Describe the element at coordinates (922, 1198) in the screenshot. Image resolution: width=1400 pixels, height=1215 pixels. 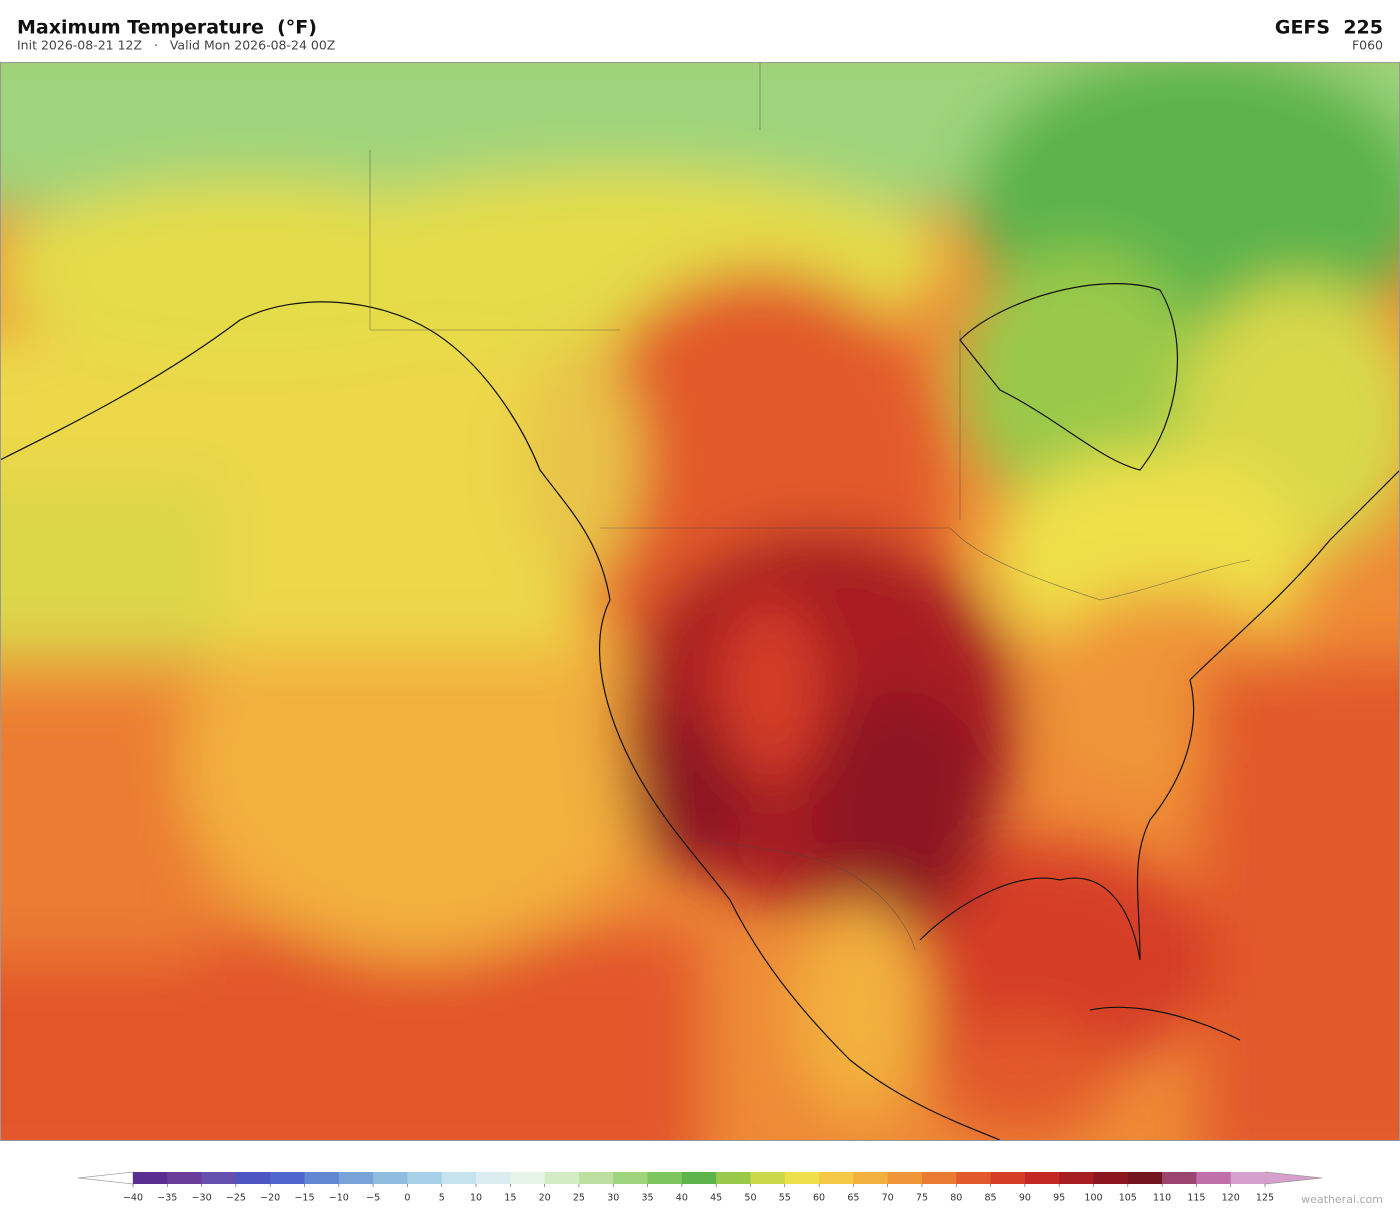
I see `colorbar-tick-label: 75` at that location.